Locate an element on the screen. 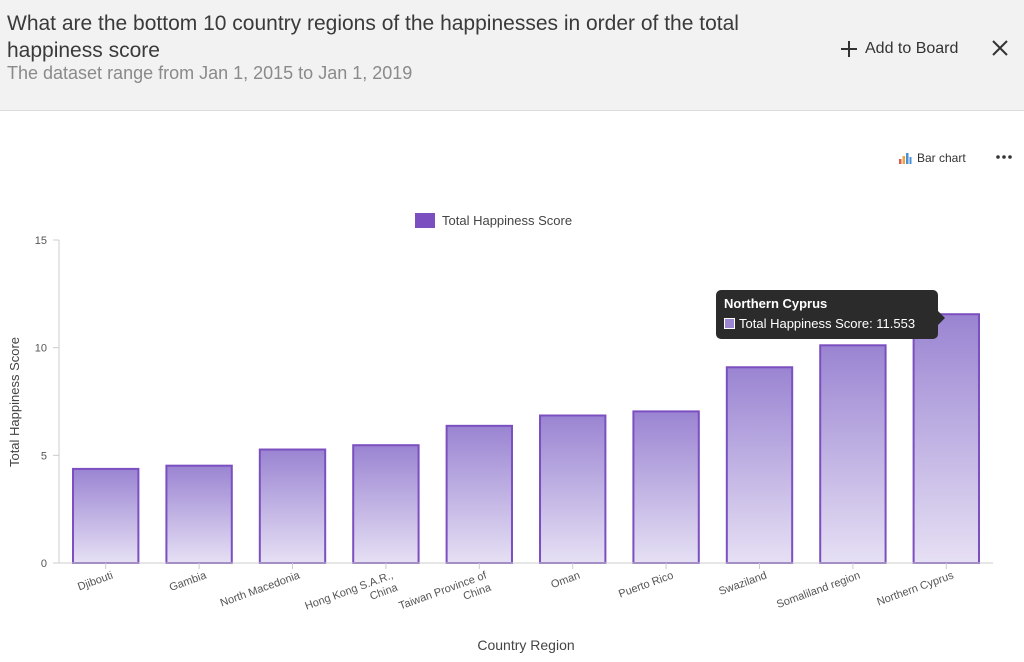 The height and width of the screenshot is (662, 1024). tooltip-row: Total Happiness Score: 11.553 is located at coordinates (819, 323).